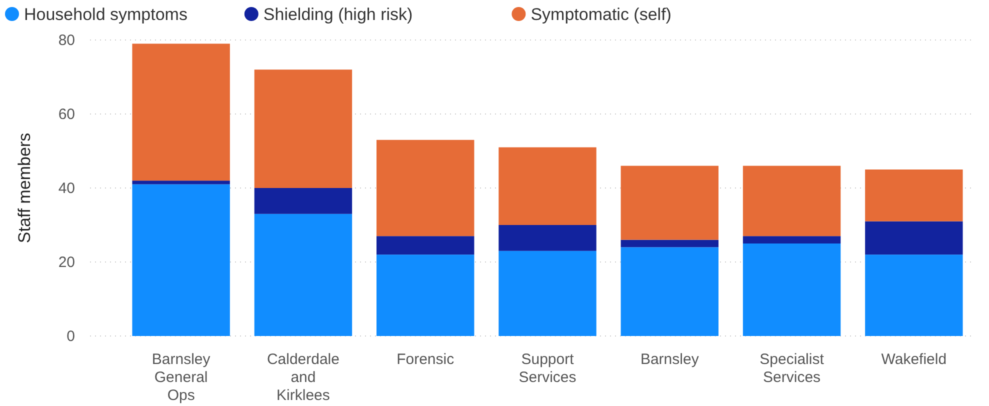 The height and width of the screenshot is (406, 989). I want to click on y-tick-label: 80, so click(66, 40).